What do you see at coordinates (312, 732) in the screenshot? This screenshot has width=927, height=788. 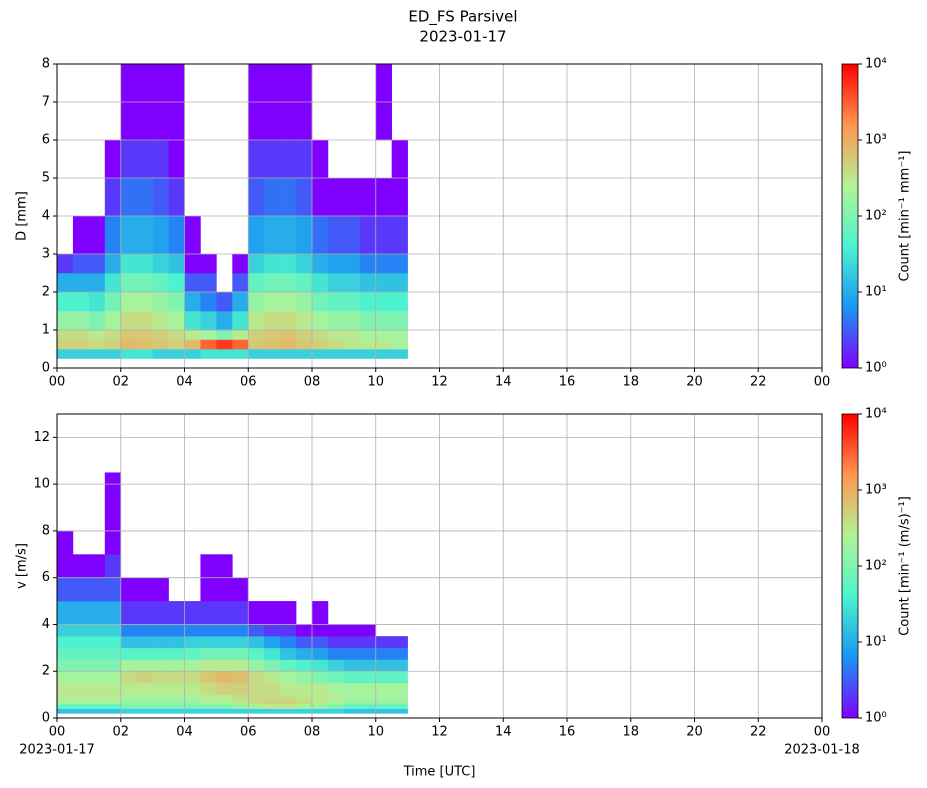 I see `x-tick-label: 08` at bounding box center [312, 732].